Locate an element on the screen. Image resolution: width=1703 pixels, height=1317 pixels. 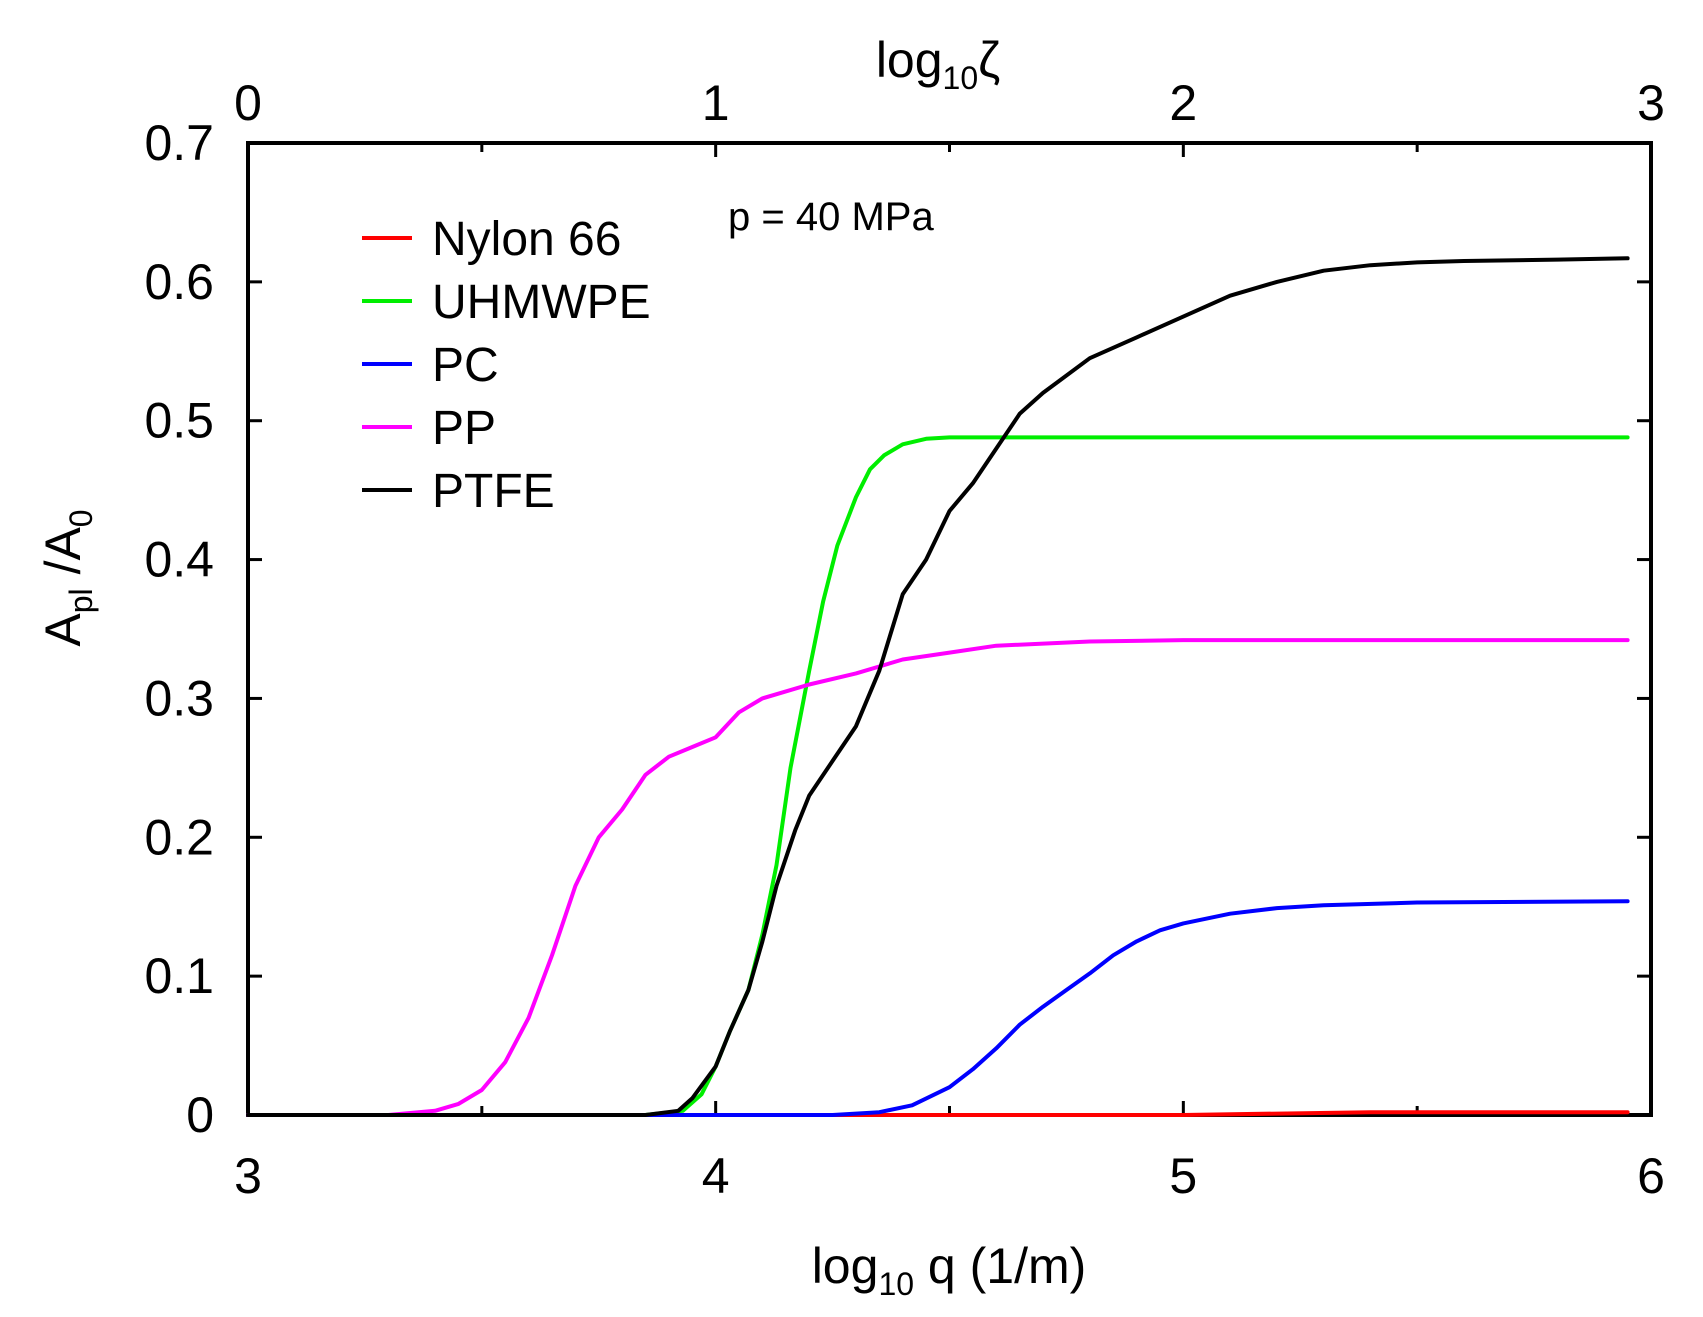
top-x-tick-label: 1 is located at coordinates (716, 103).